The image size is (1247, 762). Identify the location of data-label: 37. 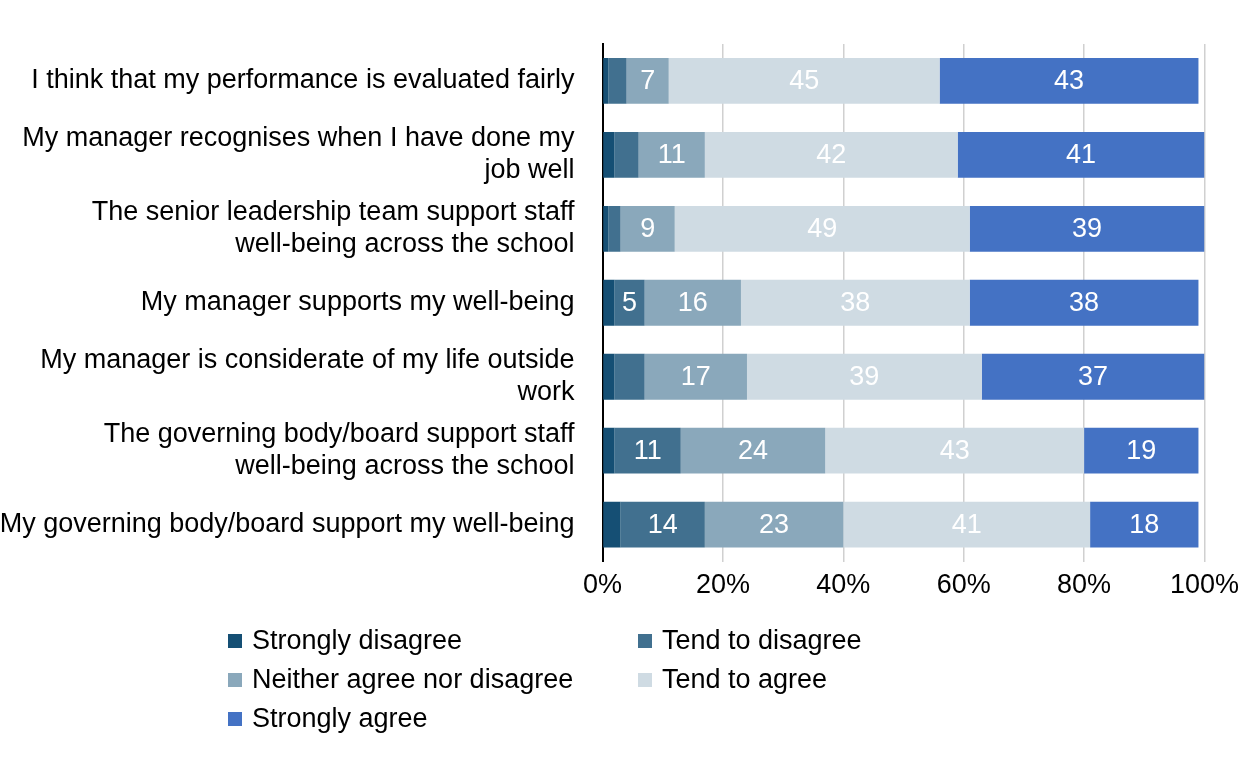
(1093, 376).